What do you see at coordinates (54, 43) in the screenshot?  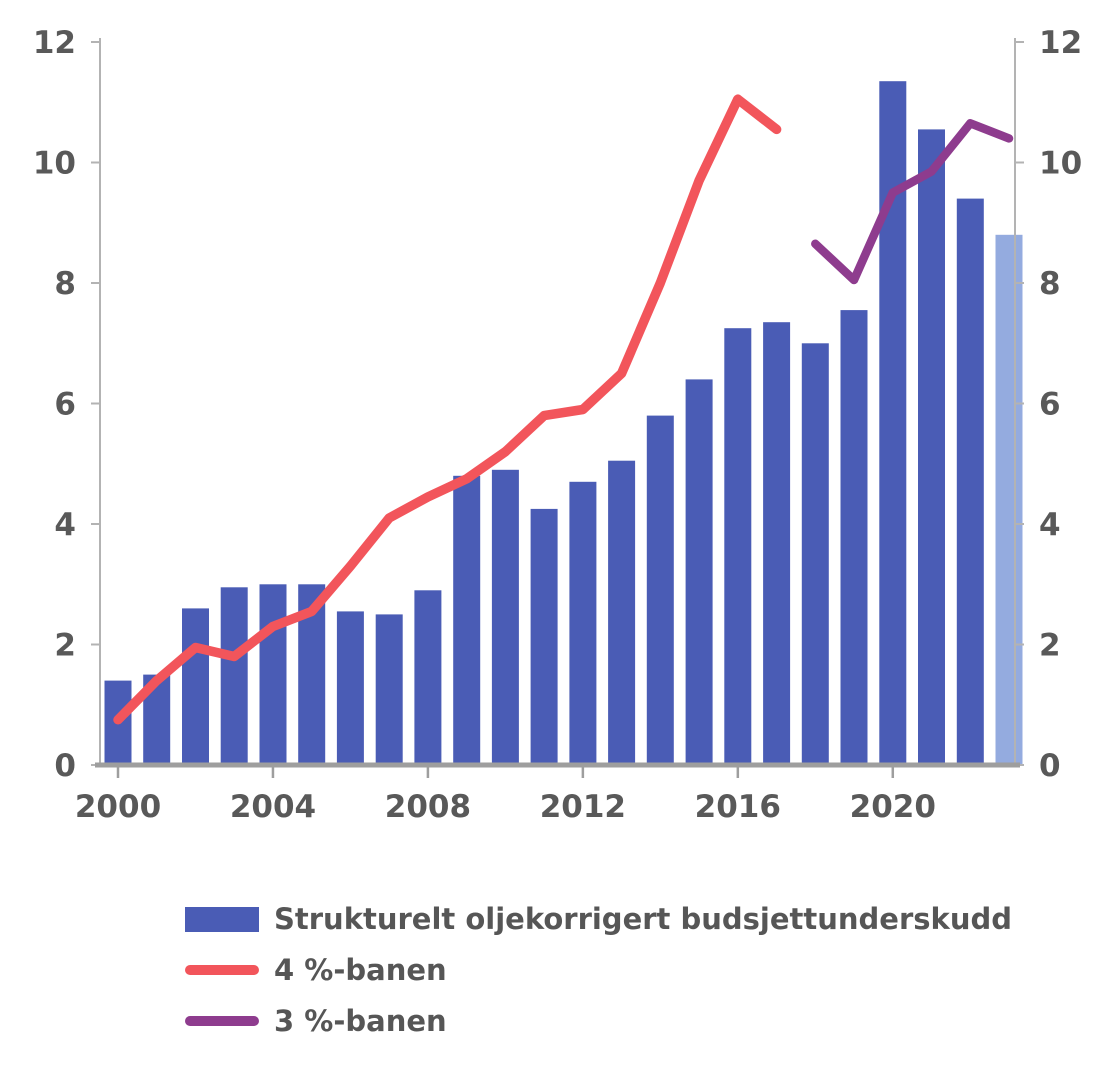 I see `left-tick-label: 12` at bounding box center [54, 43].